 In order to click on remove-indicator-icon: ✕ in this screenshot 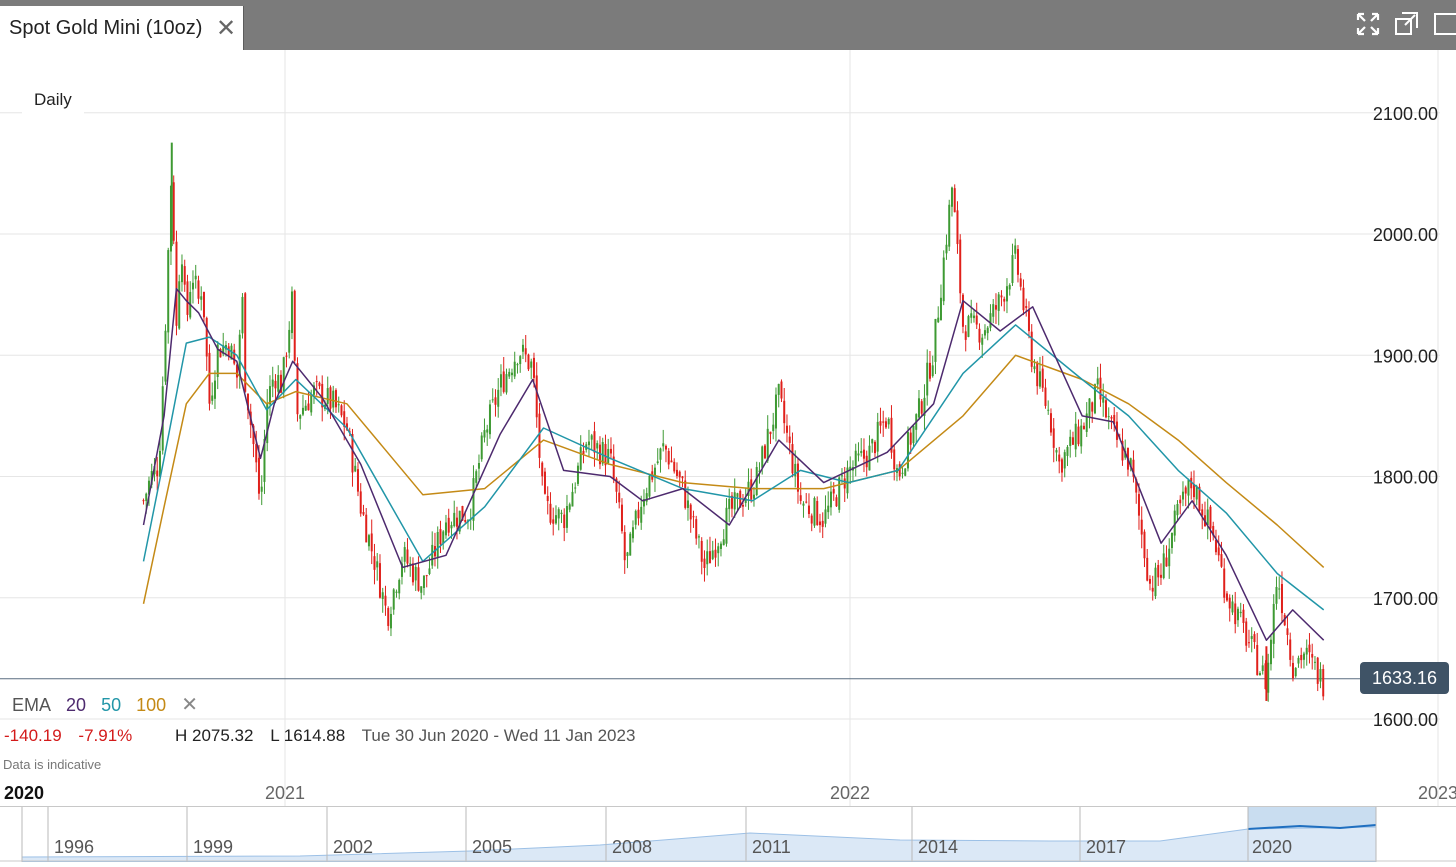, I will do `click(189, 705)`.